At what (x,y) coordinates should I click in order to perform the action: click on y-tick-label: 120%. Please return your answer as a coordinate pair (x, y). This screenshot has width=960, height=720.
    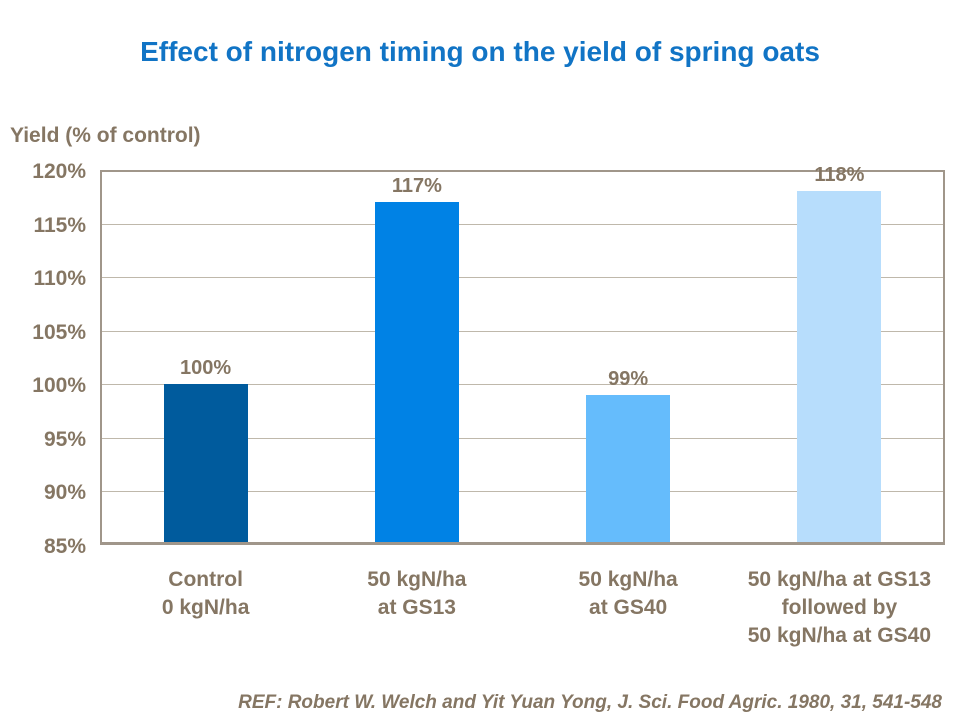
    Looking at the image, I should click on (59, 171).